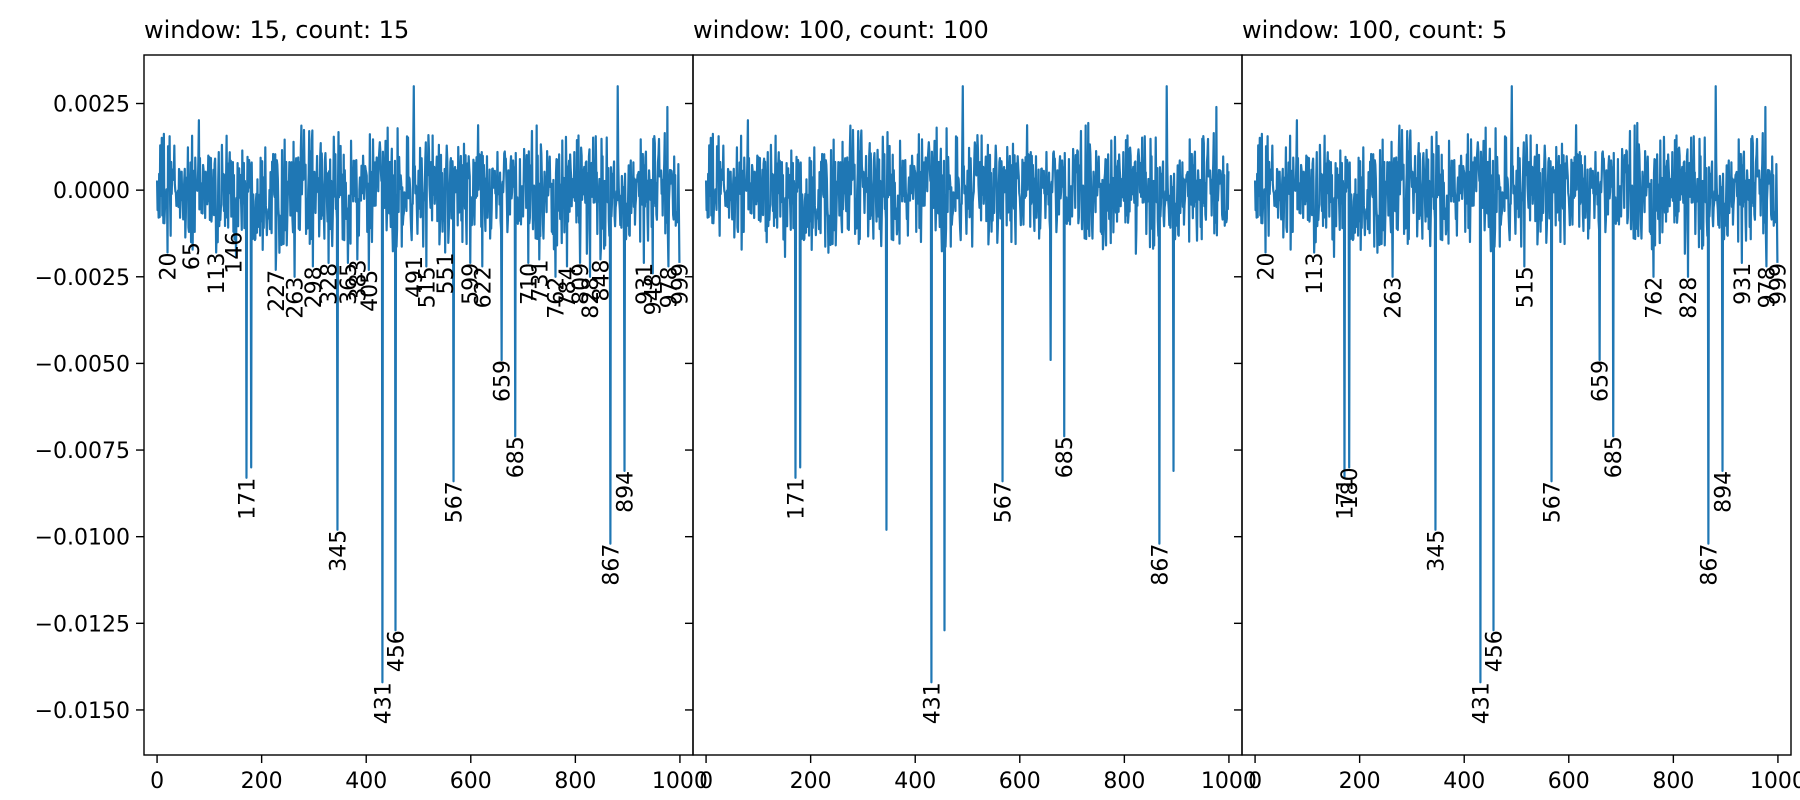 This screenshot has height=800, width=1800. What do you see at coordinates (82, 278) in the screenshot?
I see `y-tick-label: −0.0025` at bounding box center [82, 278].